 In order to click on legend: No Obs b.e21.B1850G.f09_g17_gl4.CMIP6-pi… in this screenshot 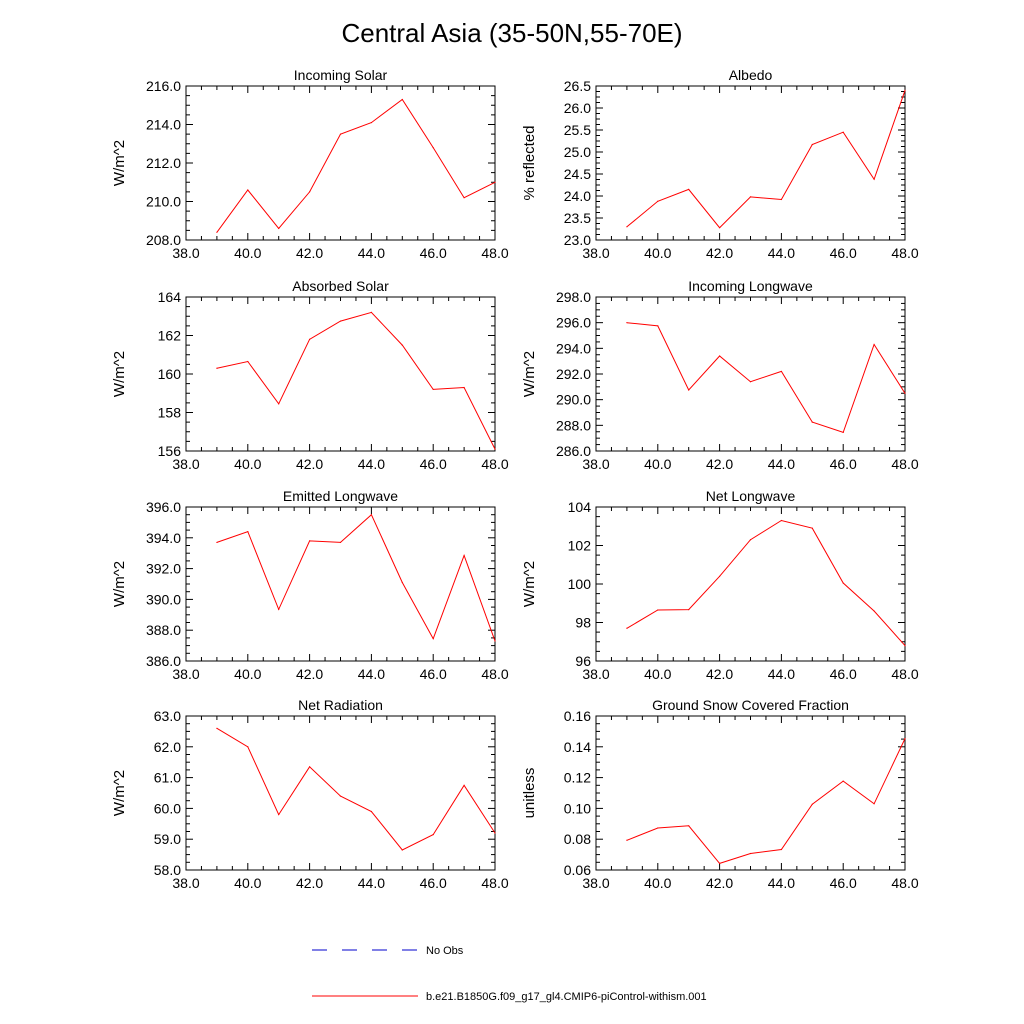, I will do `click(509, 974)`.